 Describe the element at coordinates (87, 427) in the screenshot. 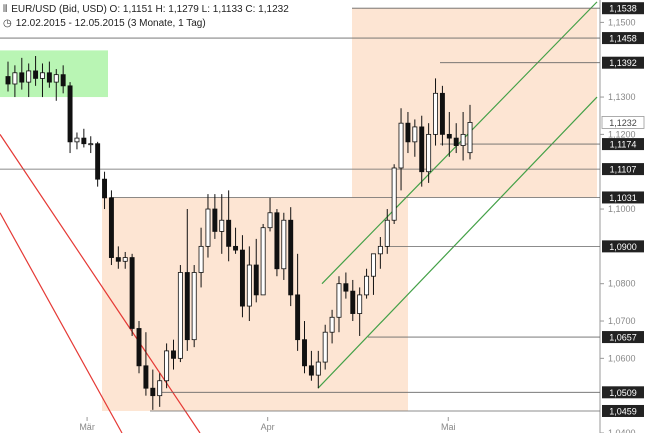

I see `x-tick-label: Mär` at that location.